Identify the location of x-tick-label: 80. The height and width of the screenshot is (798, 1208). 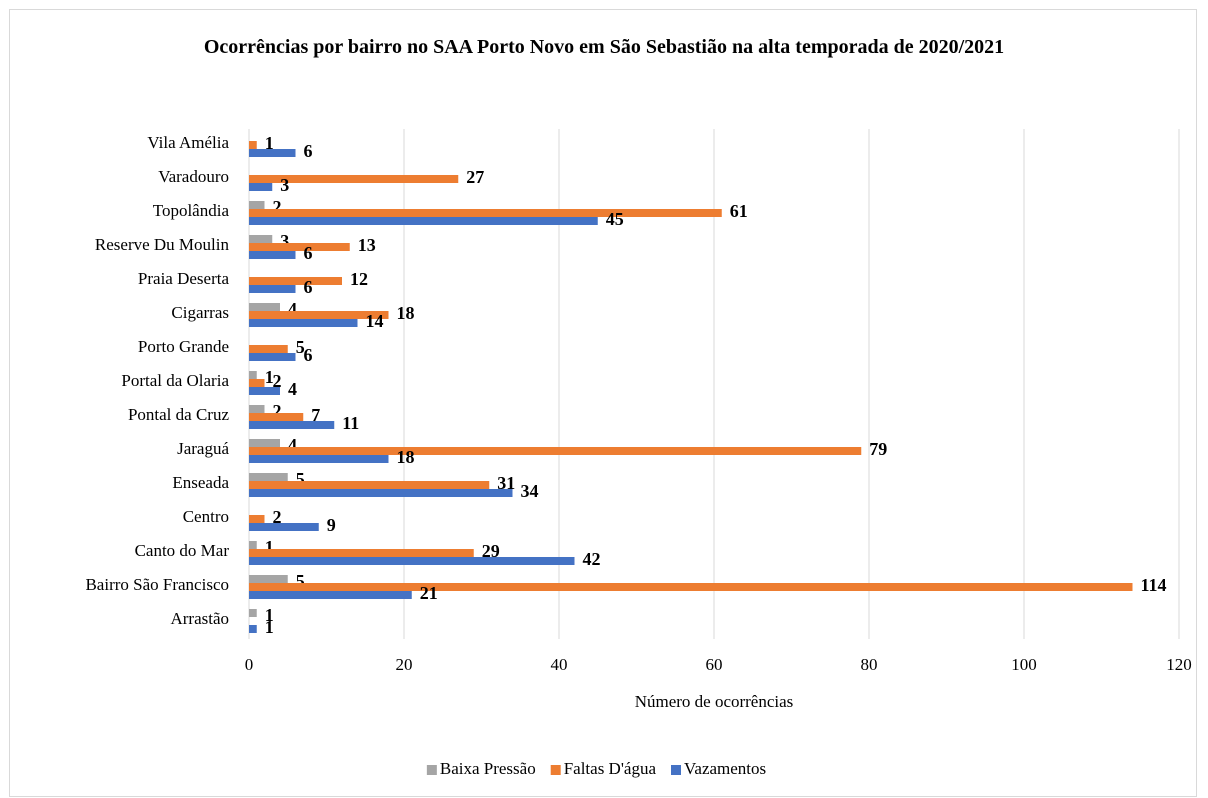
(869, 664).